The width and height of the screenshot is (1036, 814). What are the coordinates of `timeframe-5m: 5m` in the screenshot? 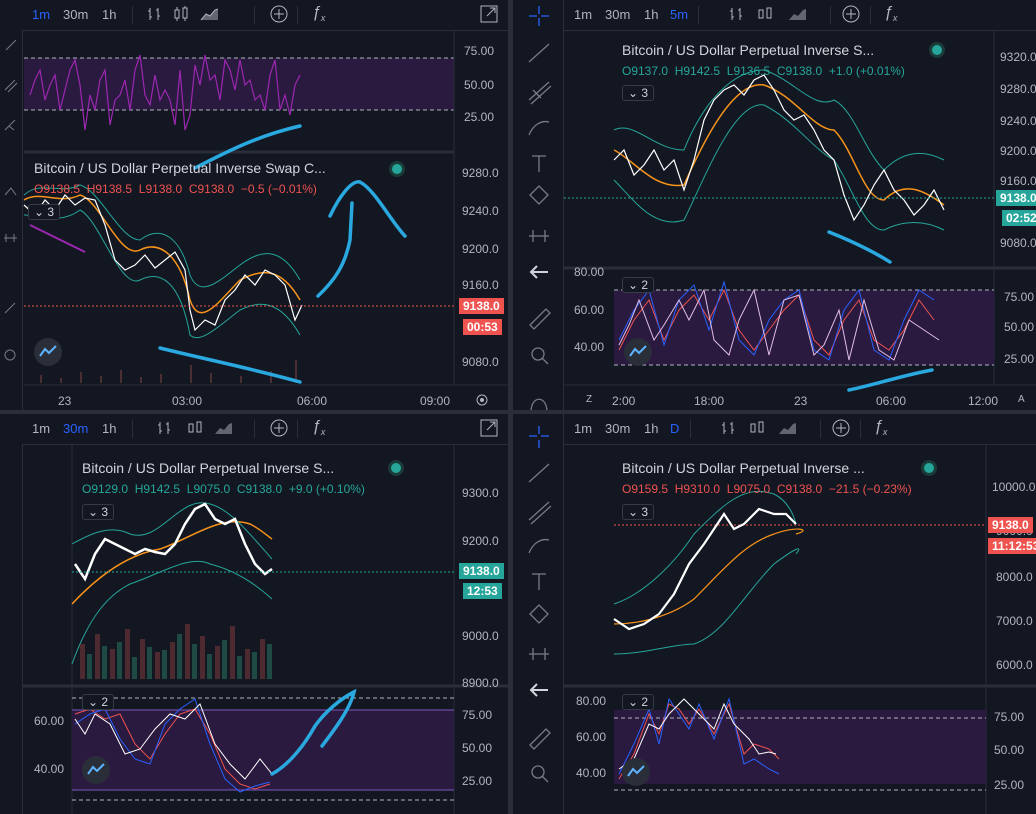 It's located at (679, 14).